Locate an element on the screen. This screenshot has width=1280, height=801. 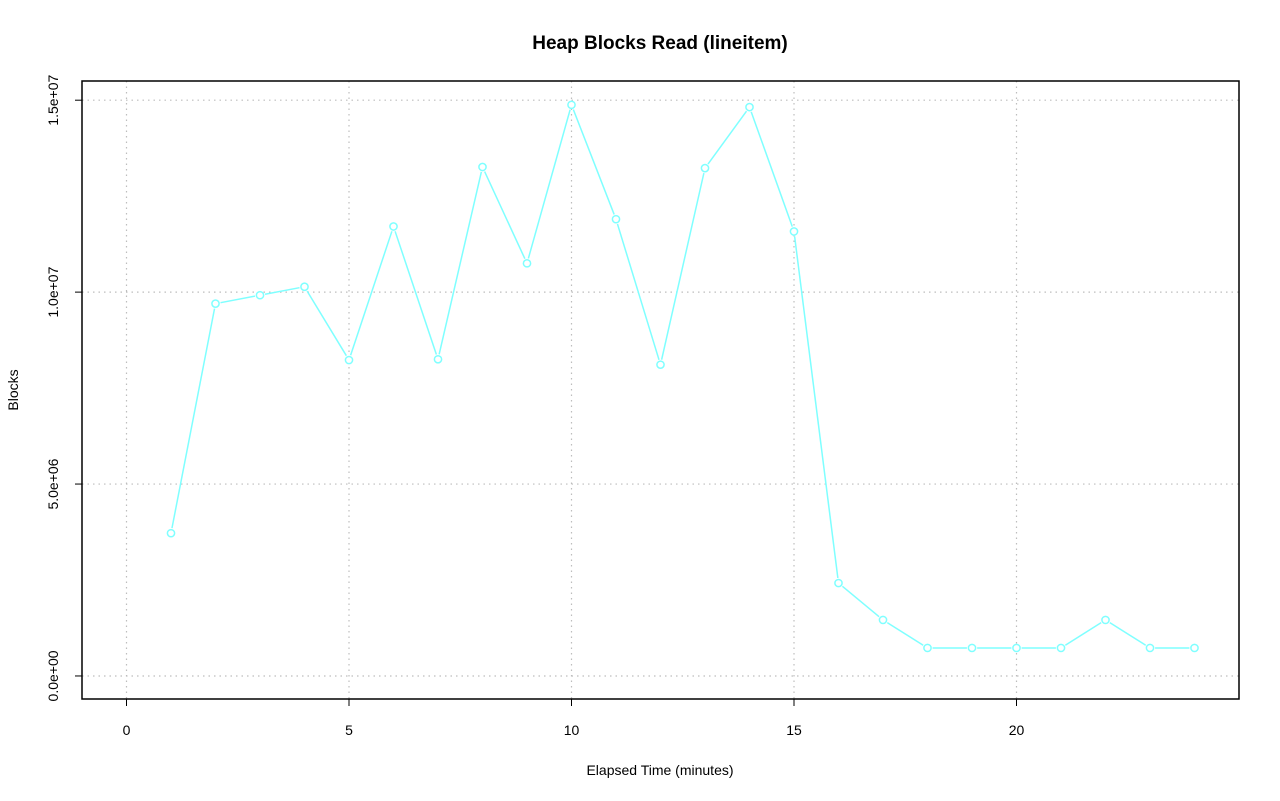
chart-title: Heap Blocks Read (lineitem) is located at coordinates (660, 43).